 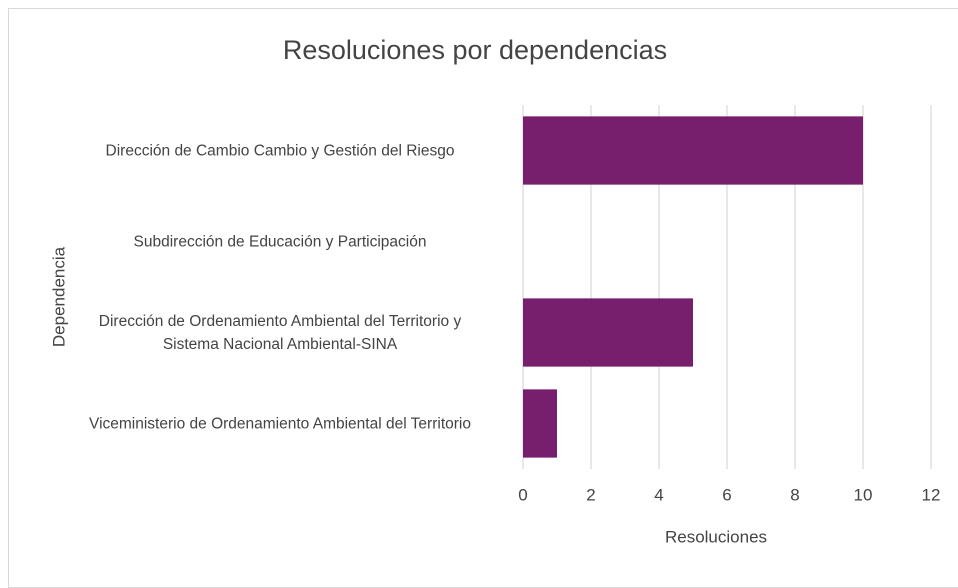 I want to click on y-axis-title: Dependencia, so click(x=58, y=296).